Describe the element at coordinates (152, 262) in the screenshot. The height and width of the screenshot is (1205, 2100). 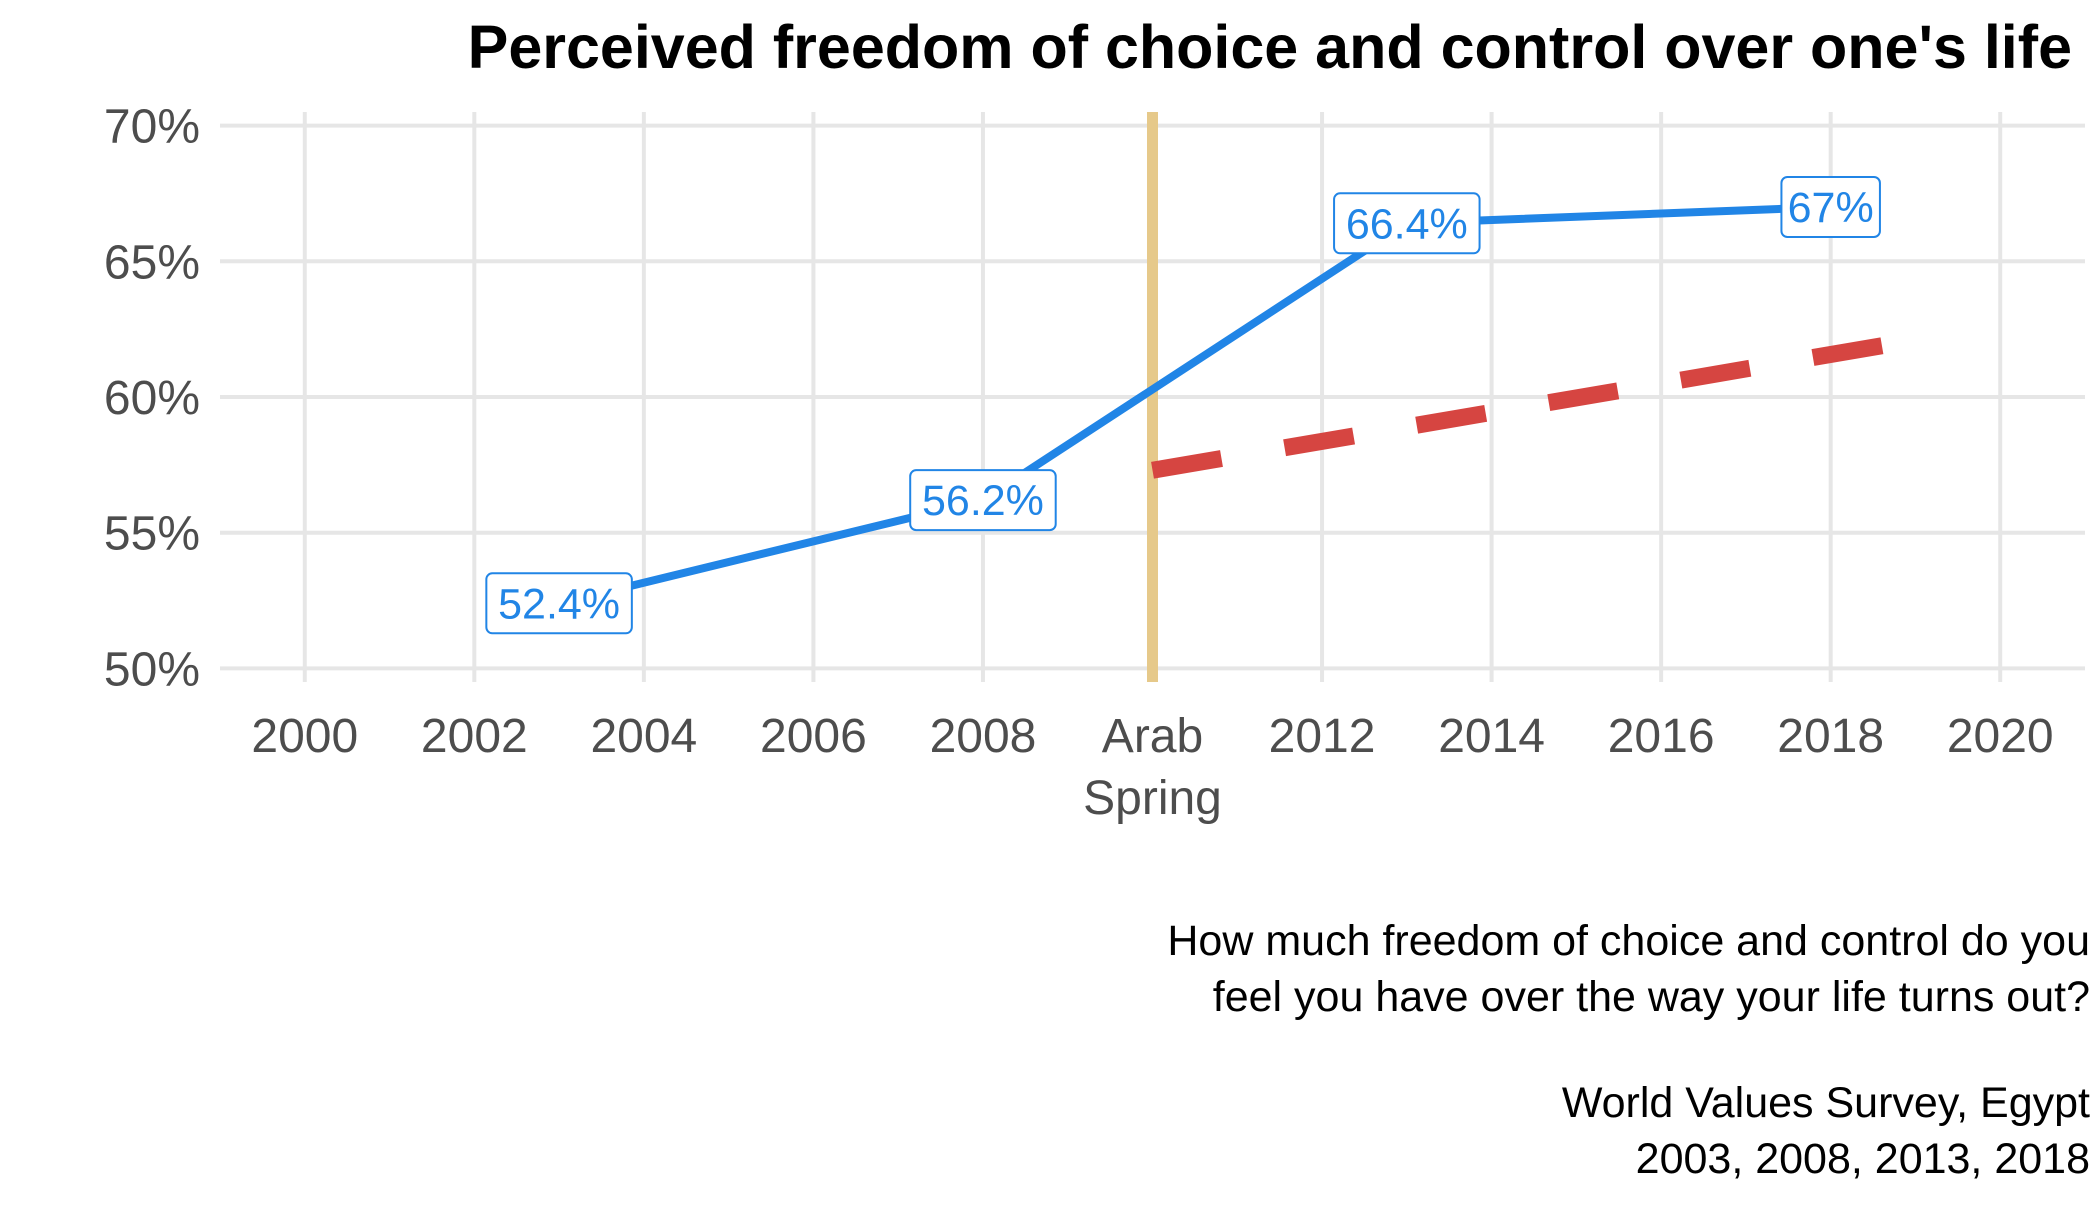
I see `y-tick-label: 65%` at that location.